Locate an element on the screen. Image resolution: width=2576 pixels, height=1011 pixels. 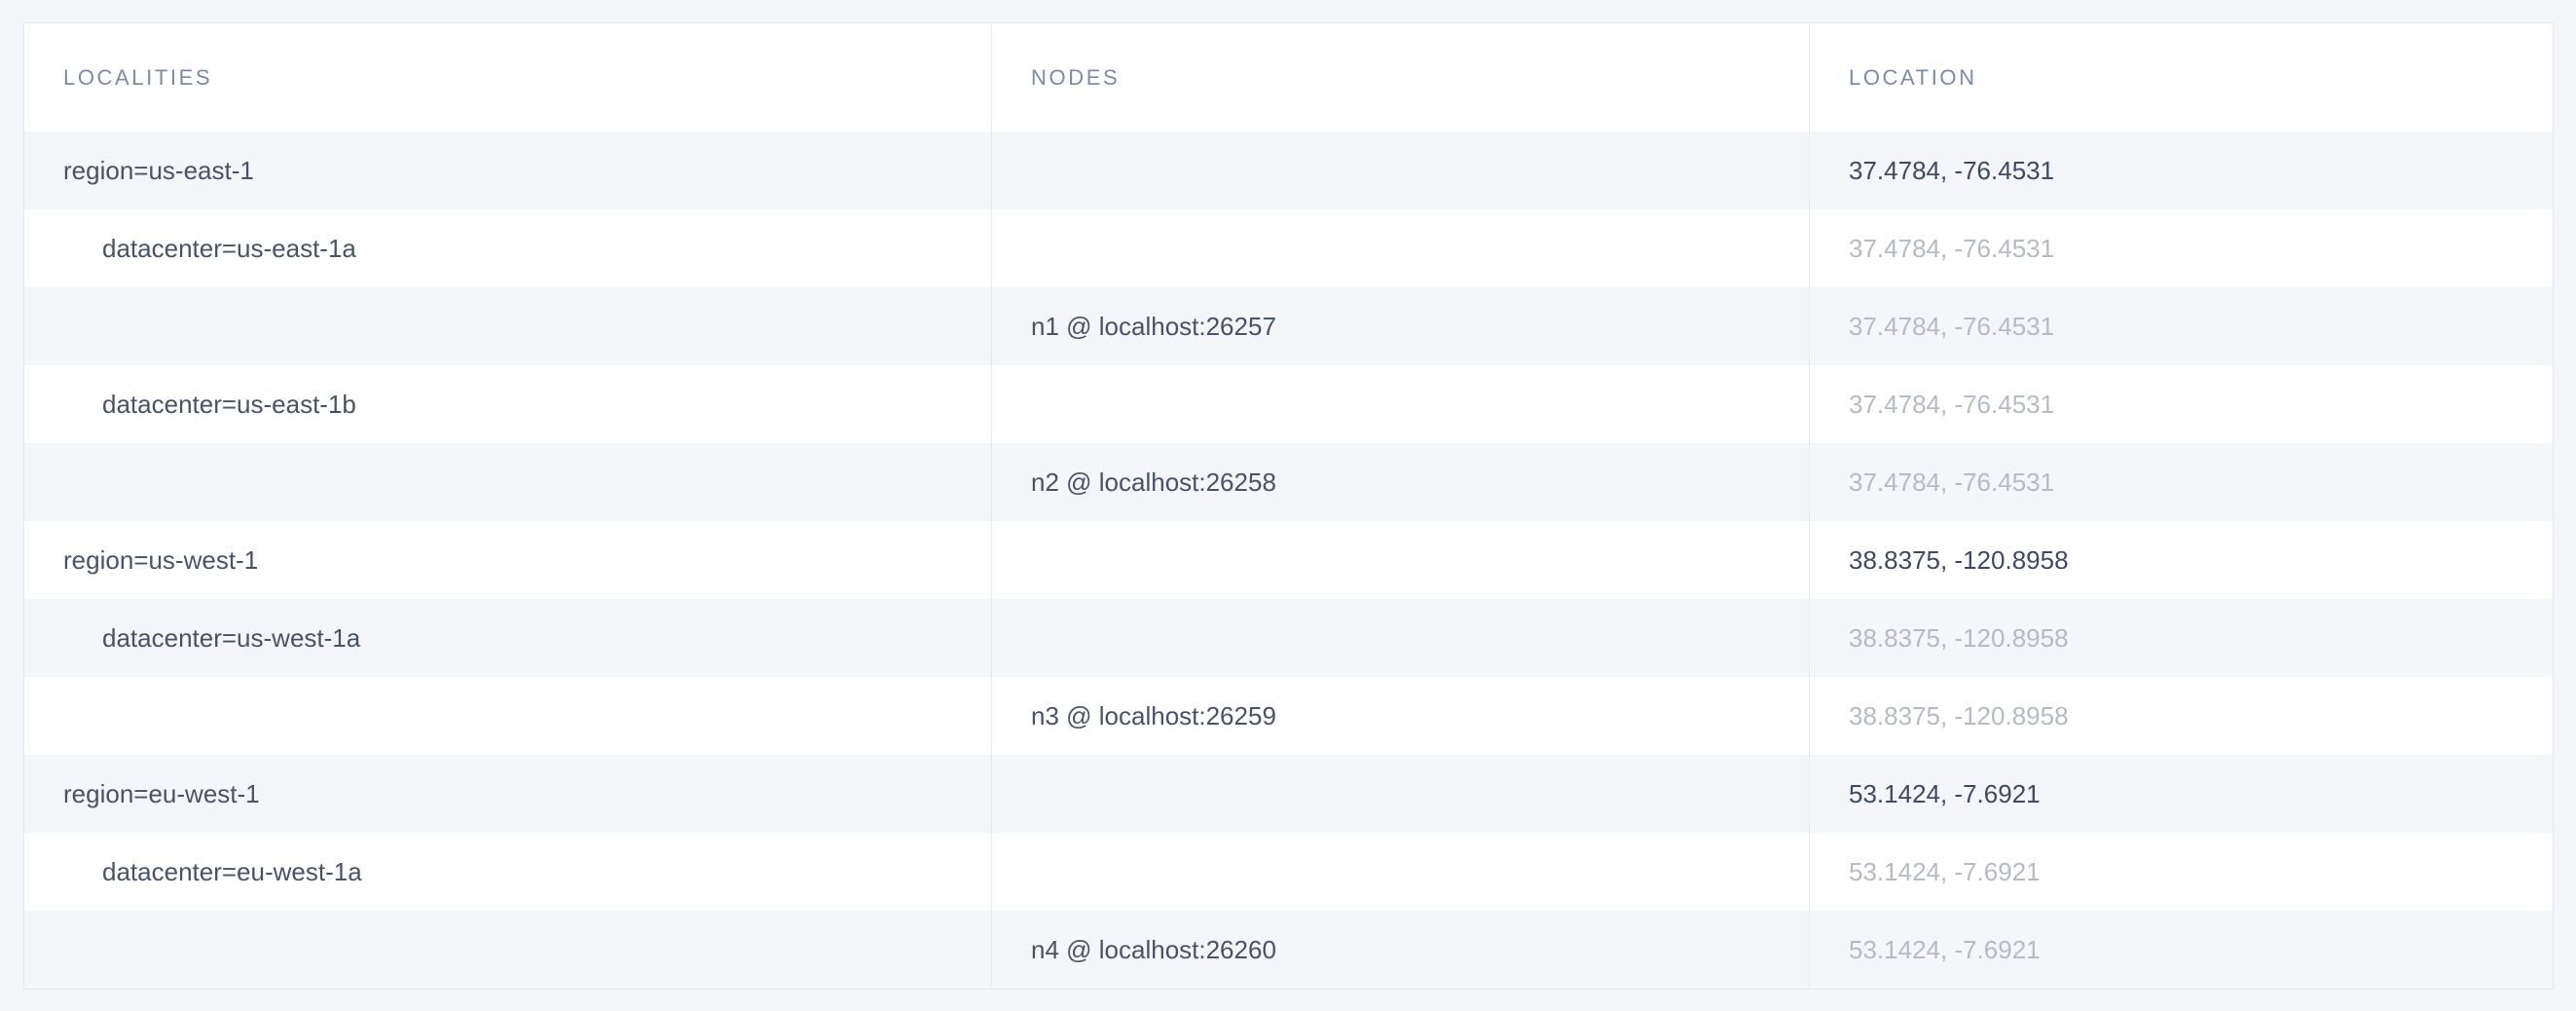
locality-cell: datacenter=eu-west-1a is located at coordinates (507, 872).